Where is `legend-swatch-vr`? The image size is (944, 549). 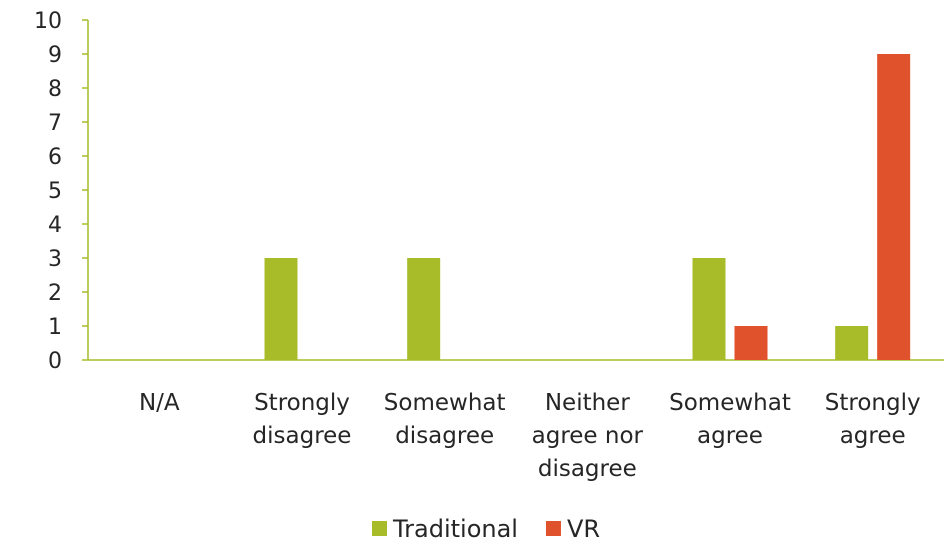
legend-swatch-vr is located at coordinates (553, 528).